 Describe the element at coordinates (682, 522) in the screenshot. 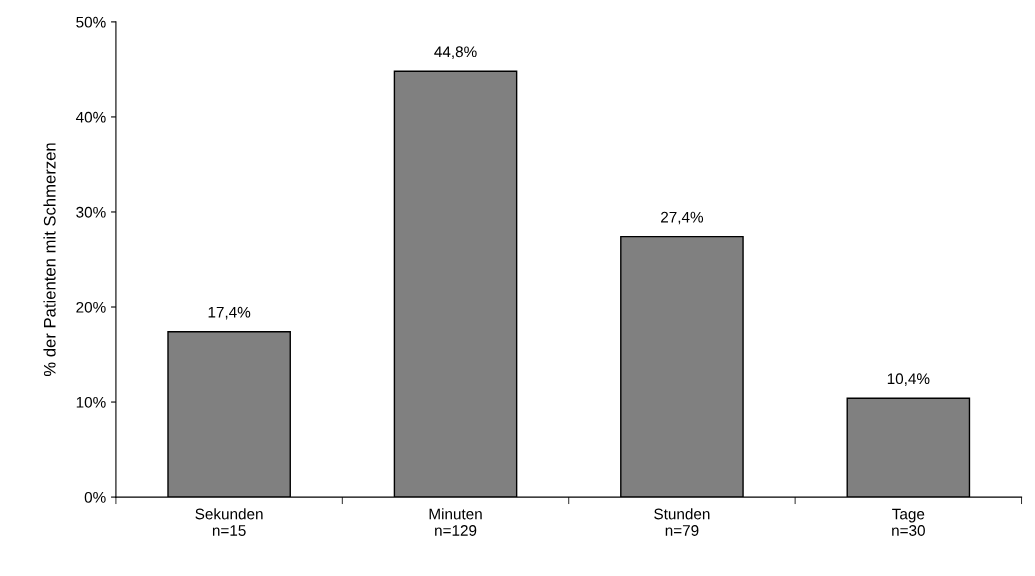

I see `x-tick-label: Stunden n=79` at that location.